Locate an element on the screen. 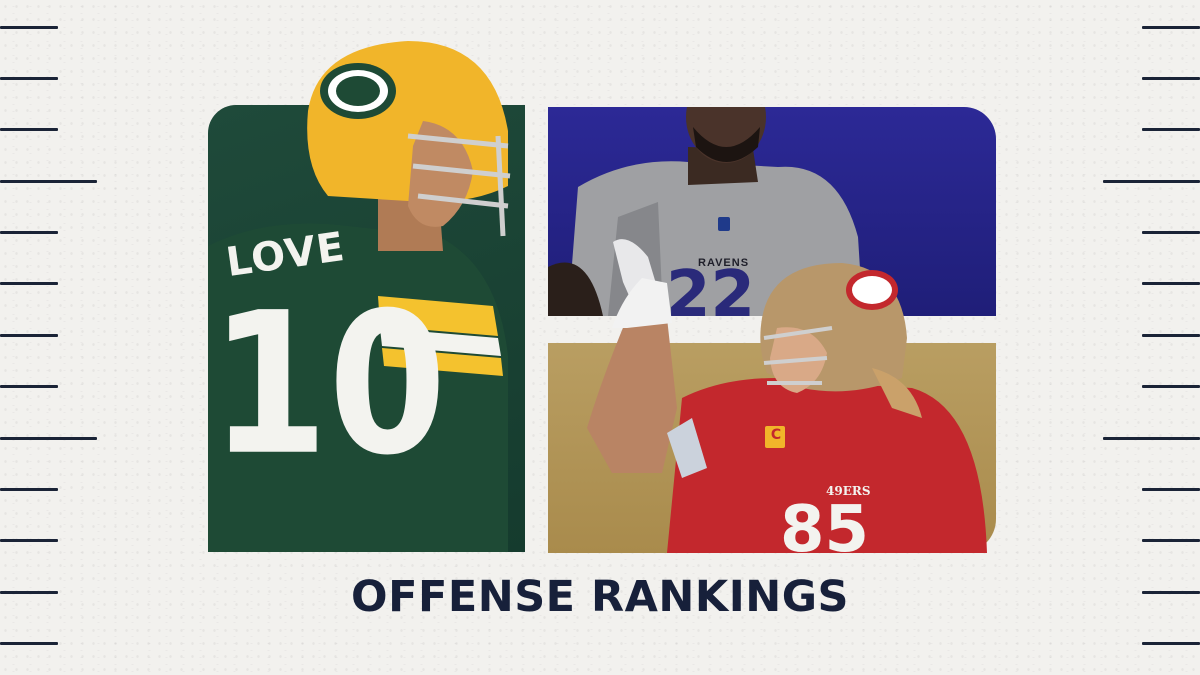 The image size is (1200, 675). niners-player-illustration is located at coordinates (787, 408).